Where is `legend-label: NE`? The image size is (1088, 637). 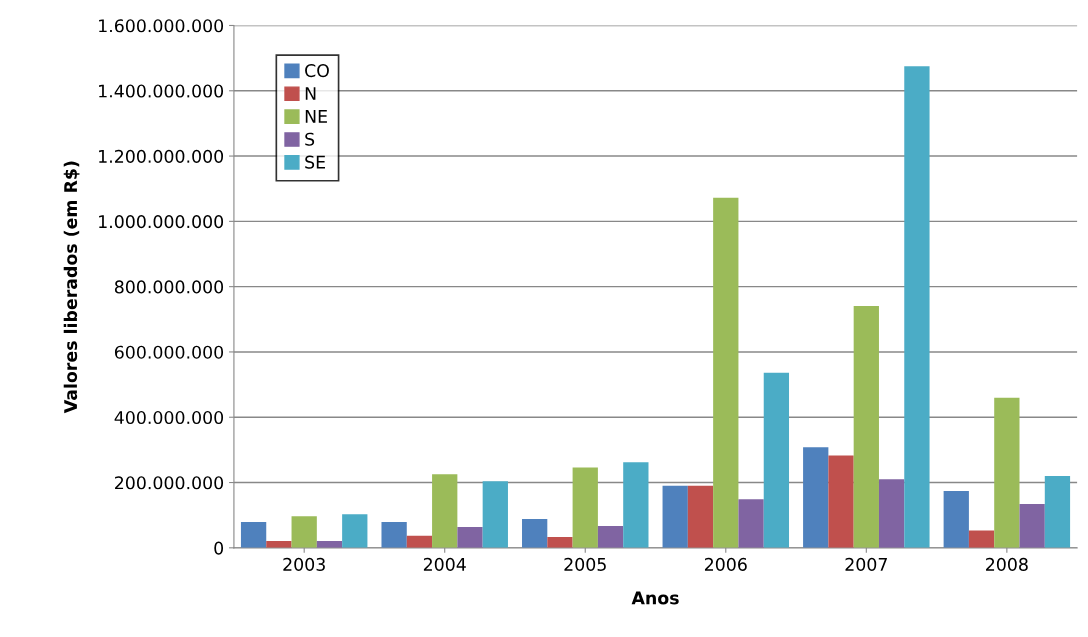 legend-label: NE is located at coordinates (316, 116).